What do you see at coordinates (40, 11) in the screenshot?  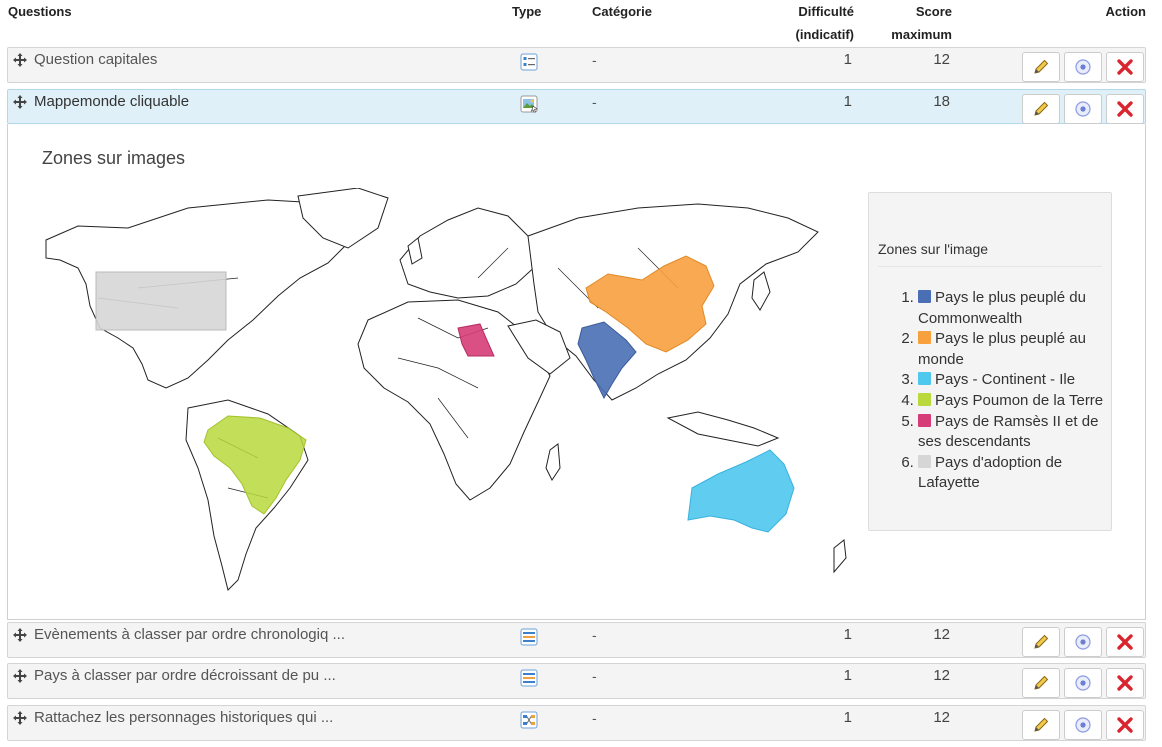 I see `column-header-questions: Questions` at bounding box center [40, 11].